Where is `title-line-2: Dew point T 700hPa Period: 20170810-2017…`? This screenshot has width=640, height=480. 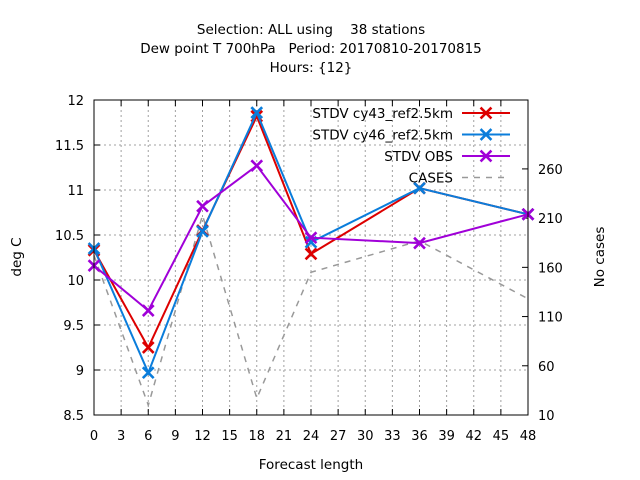
title-line-2: Dew point T 700hPa Period: 20170810-2017… is located at coordinates (311, 49).